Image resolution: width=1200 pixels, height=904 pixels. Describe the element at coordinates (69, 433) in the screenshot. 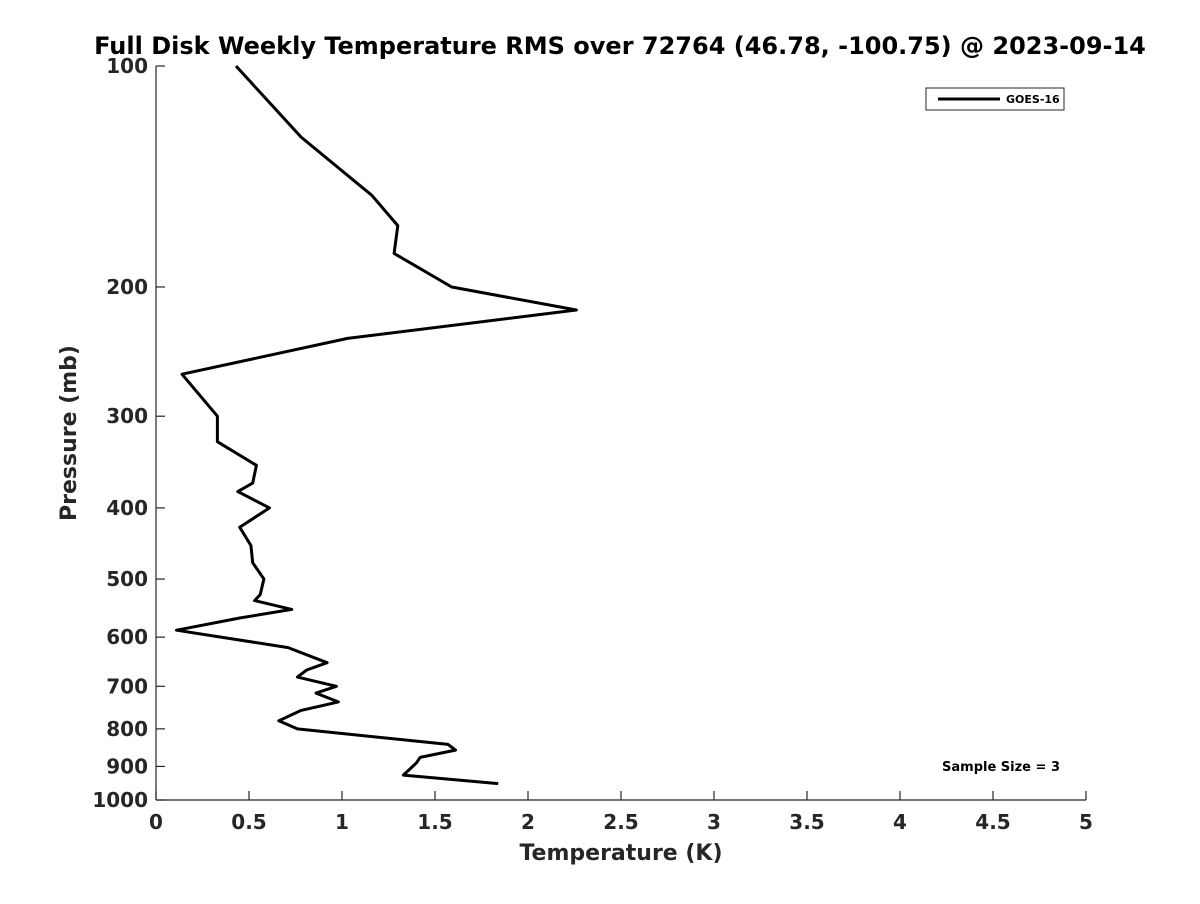

I see `y-axis-label: Pressure (mb)` at that location.